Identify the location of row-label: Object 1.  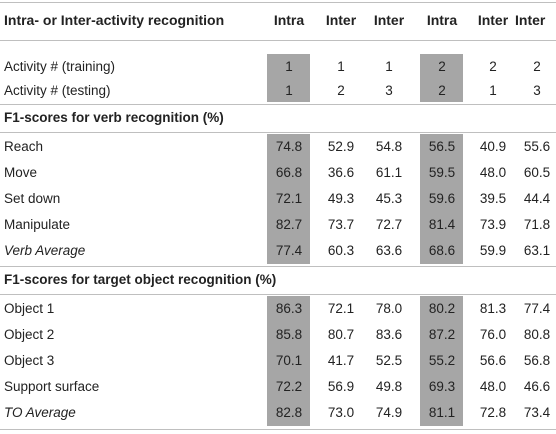
(29, 308).